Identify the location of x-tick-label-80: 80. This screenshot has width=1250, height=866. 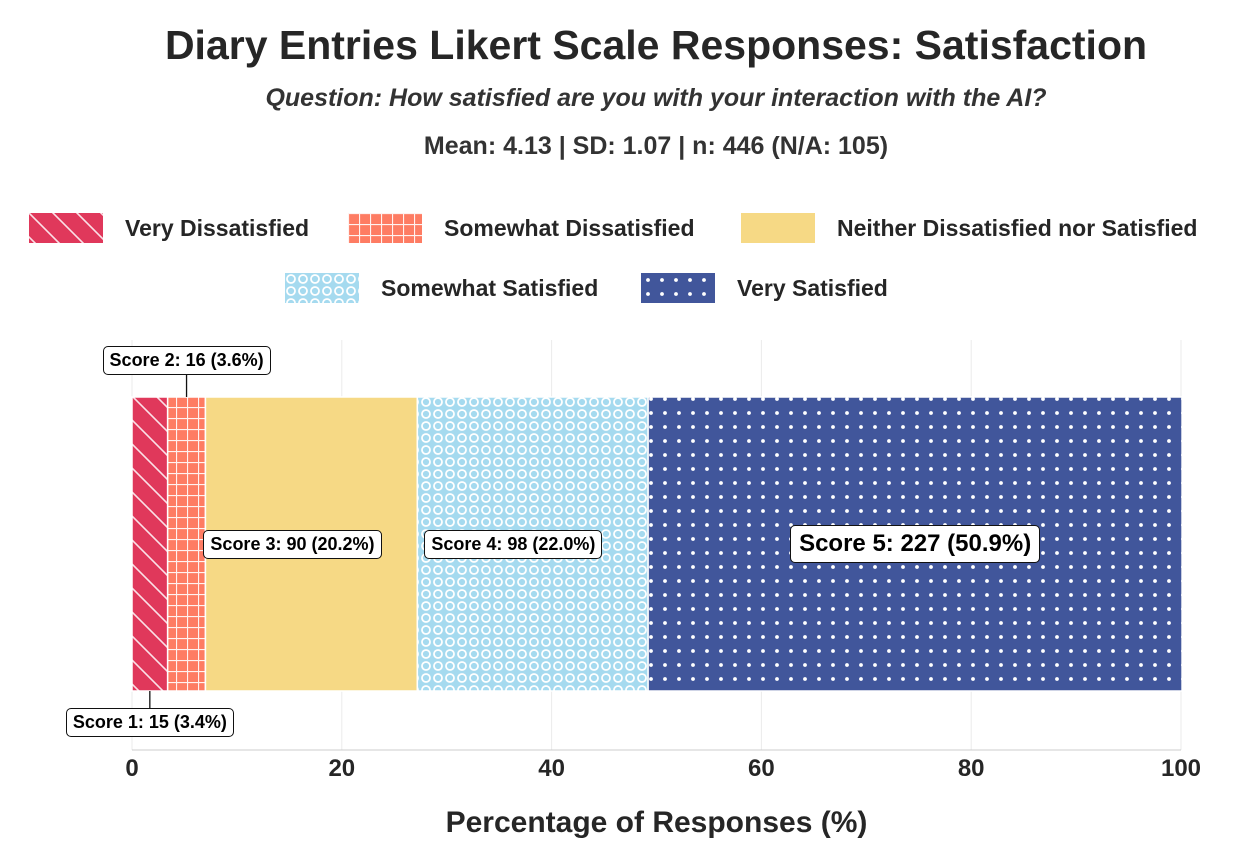
(971, 768).